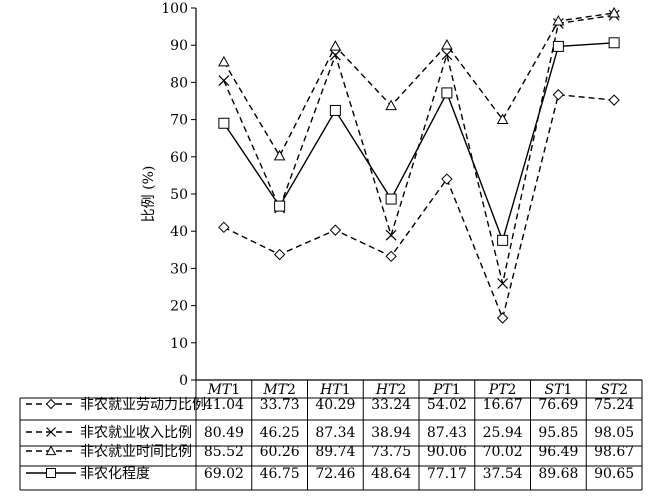 This screenshot has height=496, width=662. Describe the element at coordinates (558, 474) in the screenshot. I see `data-label: 89.68` at that location.